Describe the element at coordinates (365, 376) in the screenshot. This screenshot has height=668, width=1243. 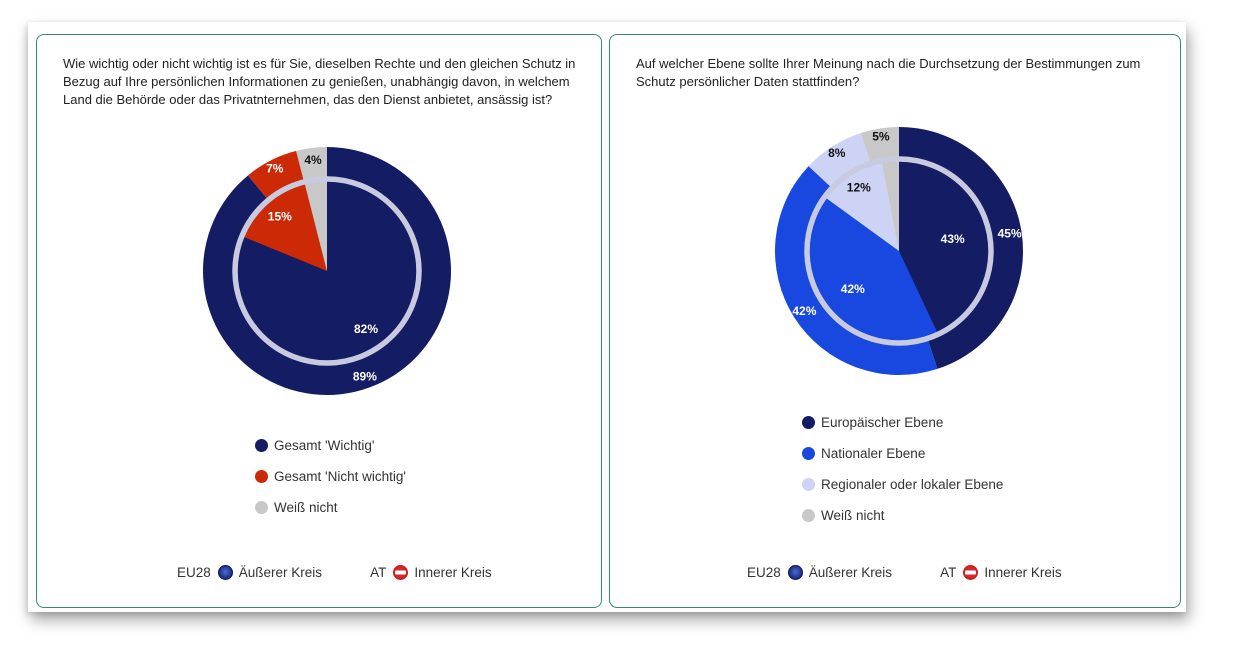
I see `outer-label-0: 89%` at that location.